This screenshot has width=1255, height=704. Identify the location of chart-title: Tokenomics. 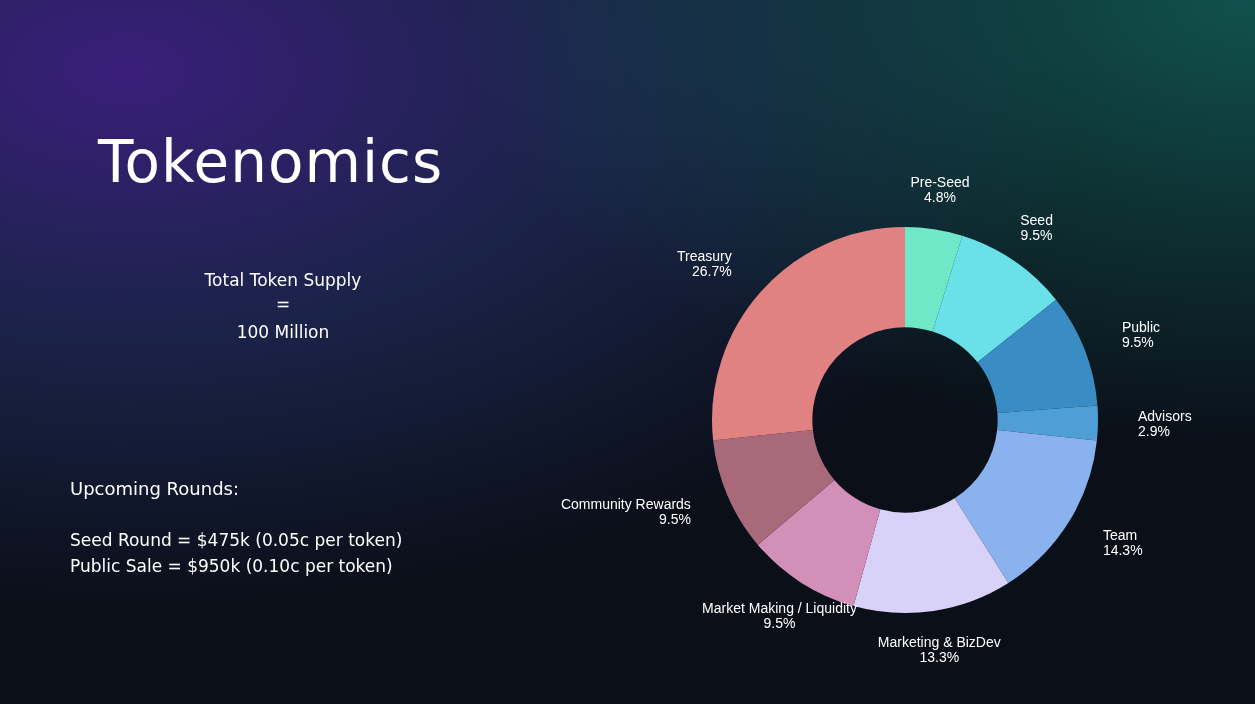
(271, 162).